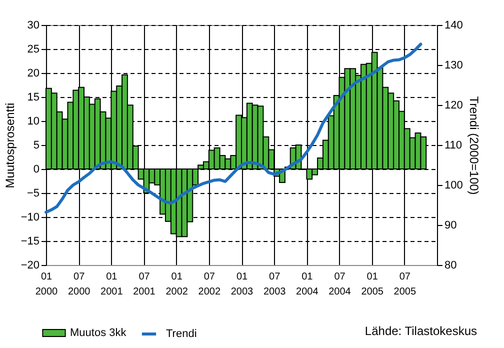  Describe the element at coordinates (420, 331) in the screenshot. I see `text: Lähde: Tilastokeskus` at that location.